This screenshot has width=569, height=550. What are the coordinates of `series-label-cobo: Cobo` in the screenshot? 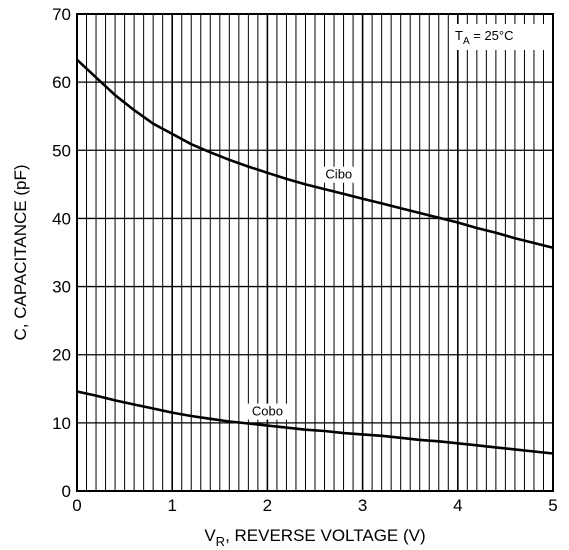 It's located at (267, 411).